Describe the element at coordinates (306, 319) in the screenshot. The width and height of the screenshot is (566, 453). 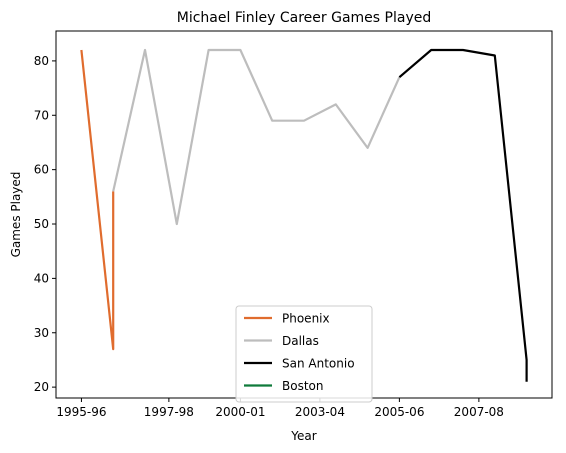
I see `legend-label: Phoenix` at that location.